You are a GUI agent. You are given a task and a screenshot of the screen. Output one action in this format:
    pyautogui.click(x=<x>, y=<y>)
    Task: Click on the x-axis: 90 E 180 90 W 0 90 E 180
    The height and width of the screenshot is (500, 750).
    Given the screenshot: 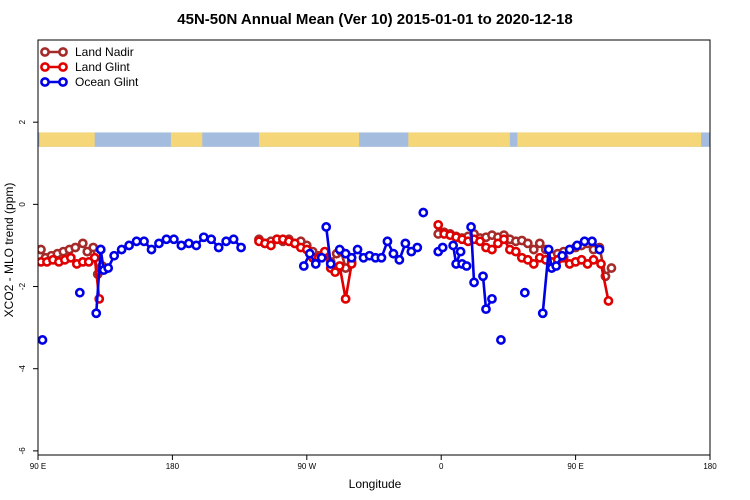 What is the action you would take?
    pyautogui.click(x=373, y=463)
    